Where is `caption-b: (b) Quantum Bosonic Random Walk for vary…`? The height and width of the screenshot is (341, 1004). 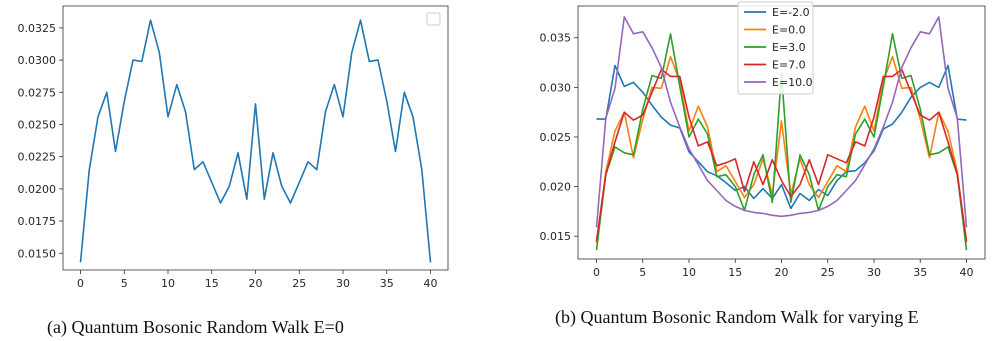
caption-b: (b) Quantum Bosonic Random Walk for vary… is located at coordinates (737, 317).